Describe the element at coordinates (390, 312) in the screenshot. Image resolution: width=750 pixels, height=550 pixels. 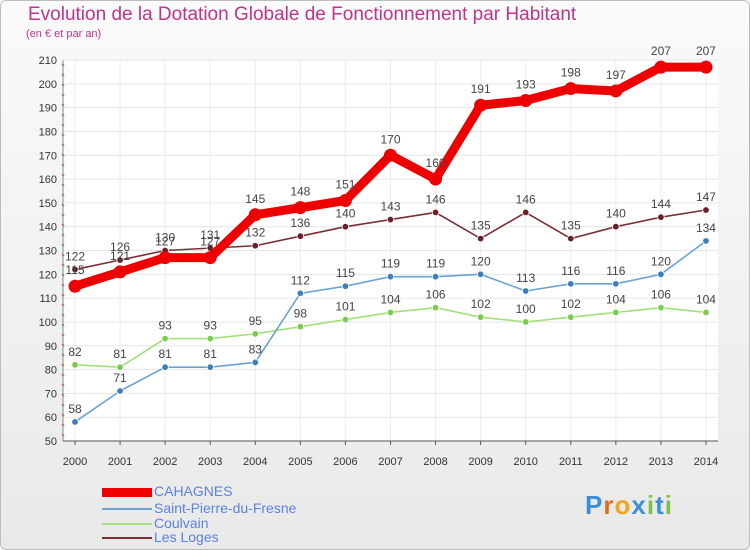
I see `data-point-coulvain-2007` at that location.